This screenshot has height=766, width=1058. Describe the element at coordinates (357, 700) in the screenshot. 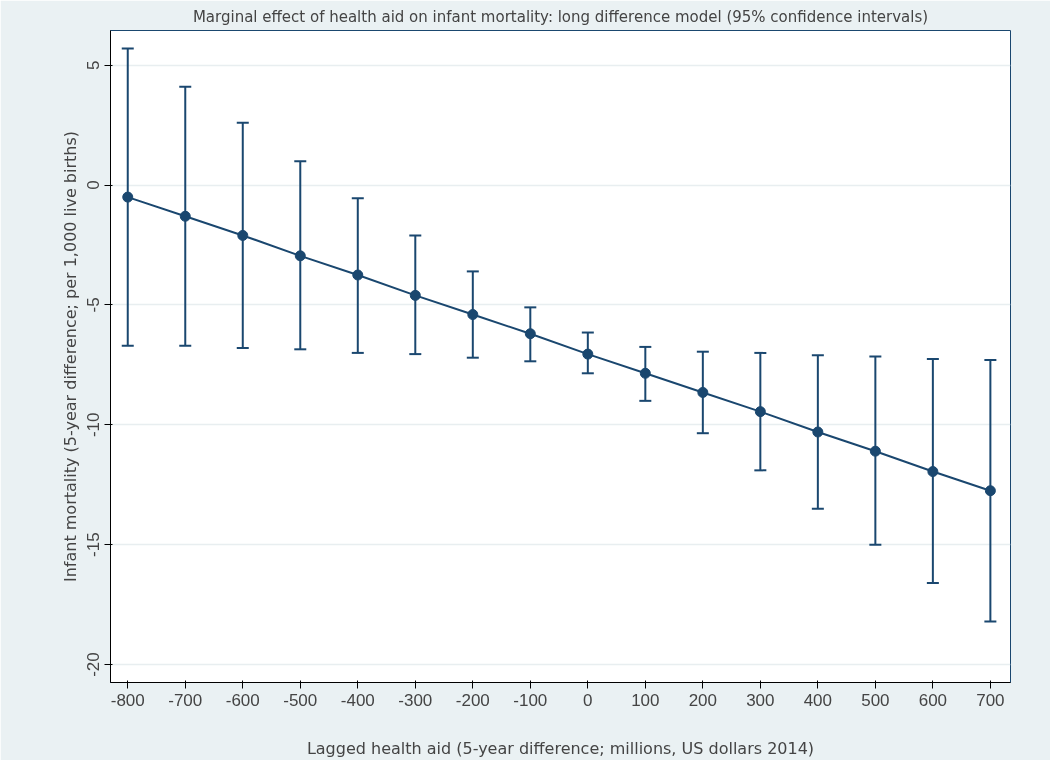

I see `x-tick-label: -400` at that location.